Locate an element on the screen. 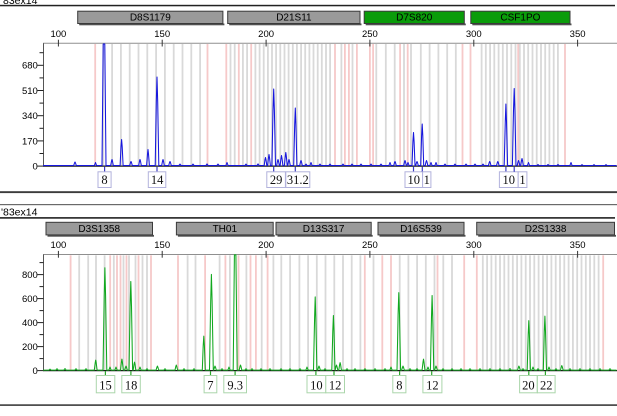 The width and height of the screenshot is (617, 416). svg-text: 18 is located at coordinates (131, 385).